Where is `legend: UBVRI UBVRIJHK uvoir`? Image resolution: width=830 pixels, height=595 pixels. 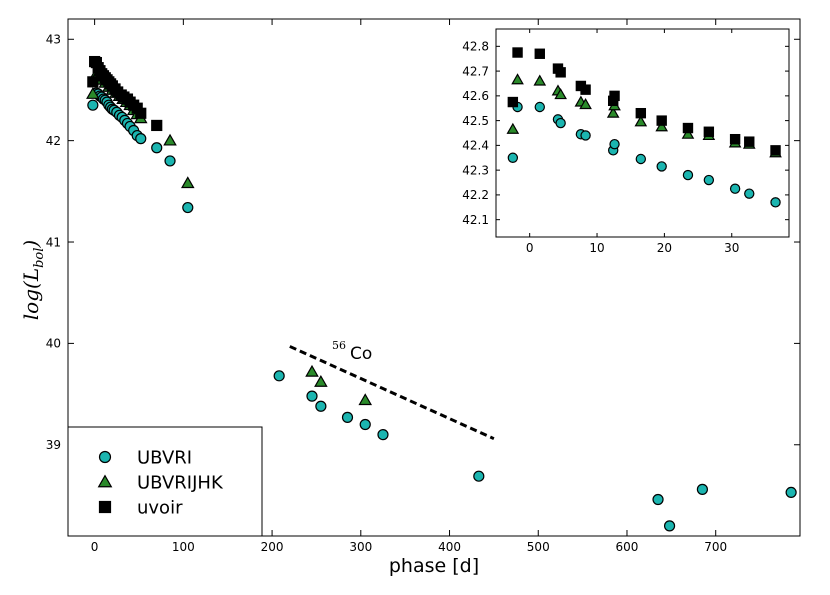
legend: UBVRI UBVRIJHK uvoir is located at coordinates (165, 481).